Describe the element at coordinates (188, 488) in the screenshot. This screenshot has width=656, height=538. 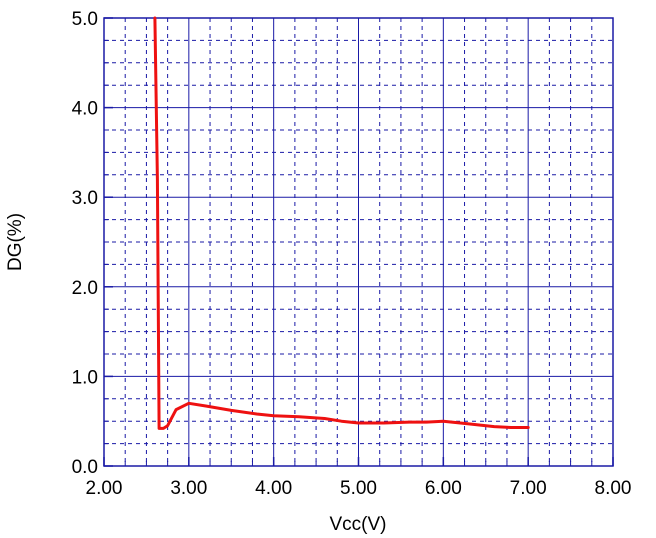
I see `x-tick-label: 3.00` at that location.